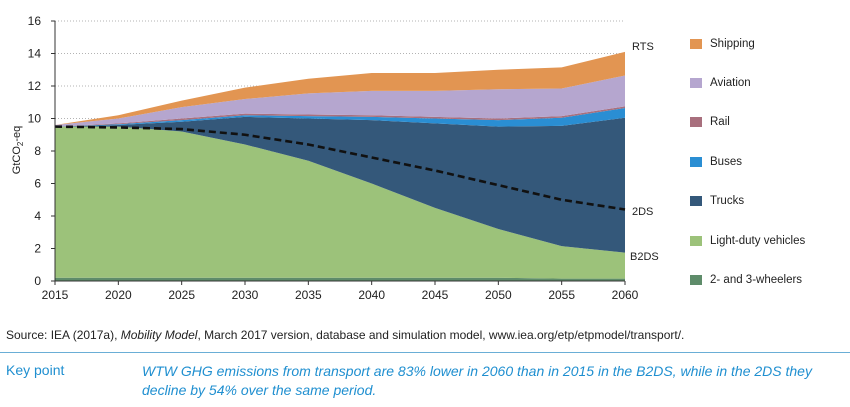  I want to click on annotation-2ds: 2DS, so click(642, 212).